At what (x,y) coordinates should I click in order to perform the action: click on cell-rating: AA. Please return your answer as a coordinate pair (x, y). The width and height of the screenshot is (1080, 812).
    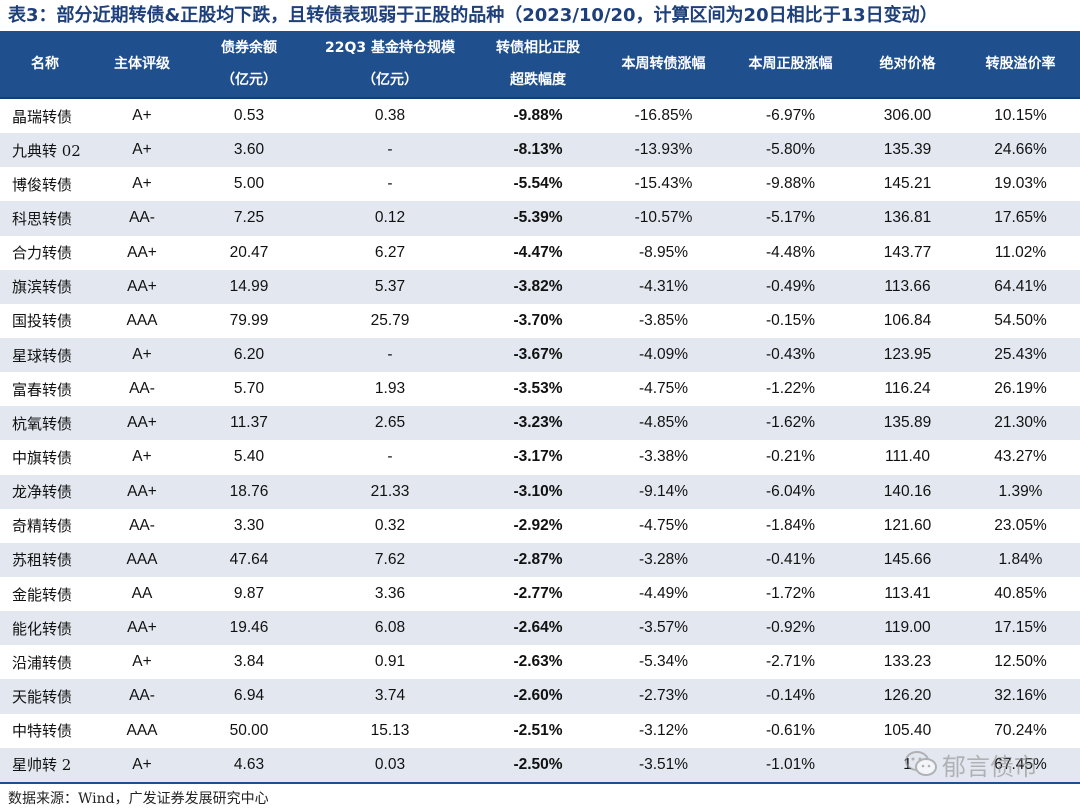
    Looking at the image, I should click on (142, 594).